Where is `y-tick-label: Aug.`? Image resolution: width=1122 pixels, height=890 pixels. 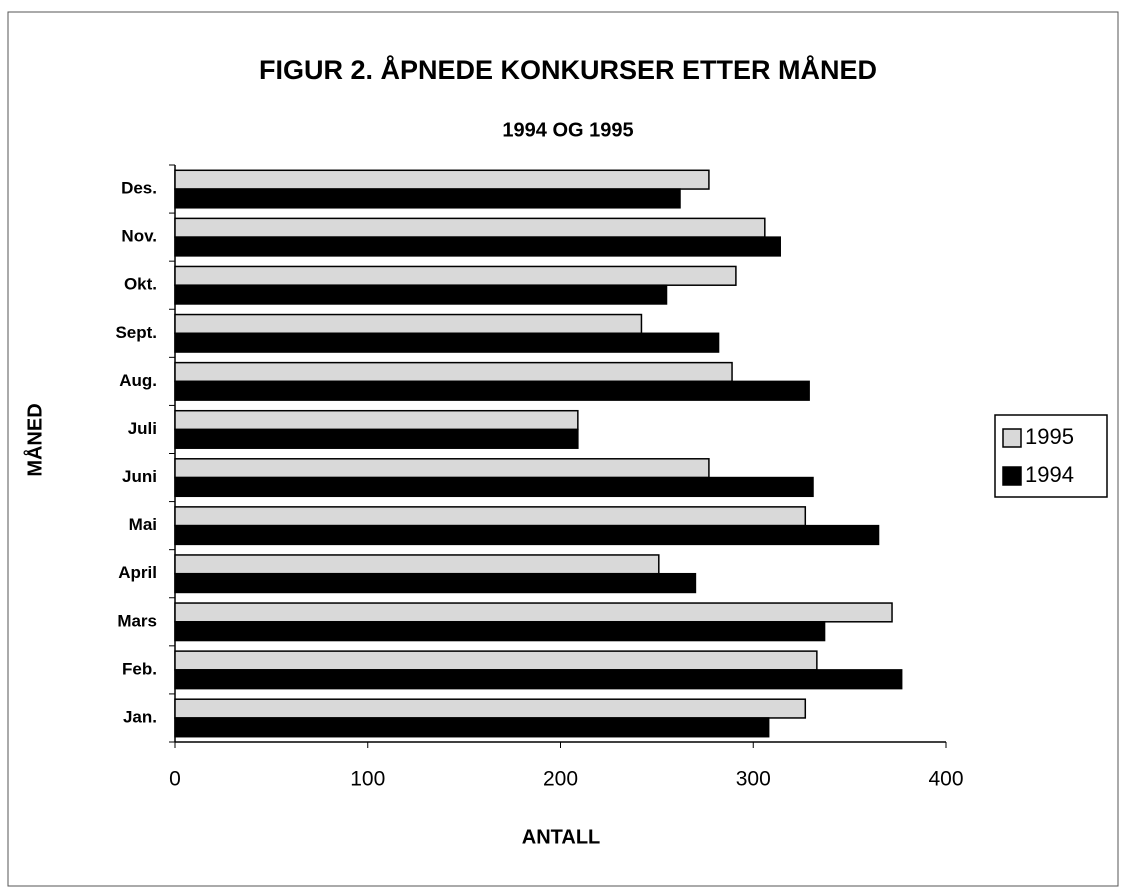
y-tick-label: Aug. is located at coordinates (138, 380).